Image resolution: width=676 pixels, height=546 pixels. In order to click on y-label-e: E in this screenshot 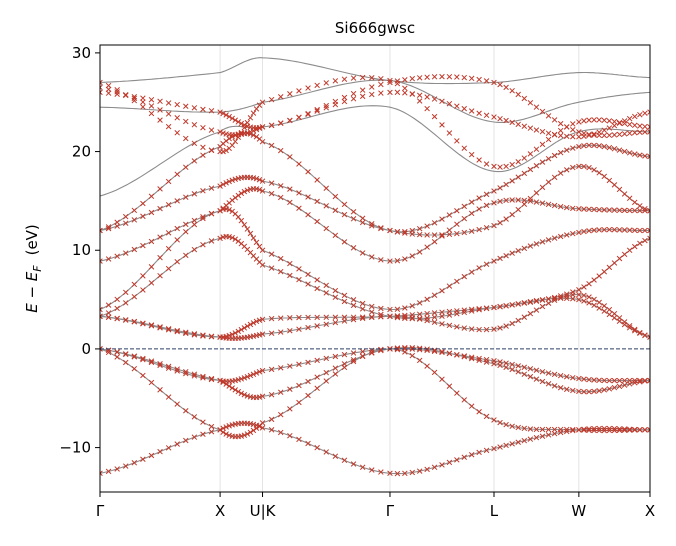, I will do `click(32, 308)`.